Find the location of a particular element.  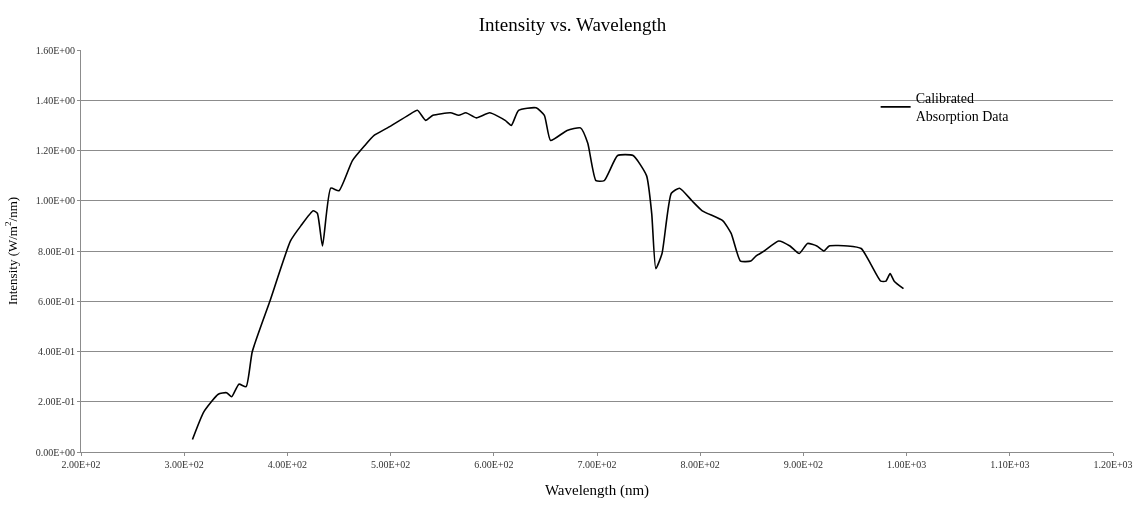

x-tick-label: 8.00E+02 is located at coordinates (700, 464).